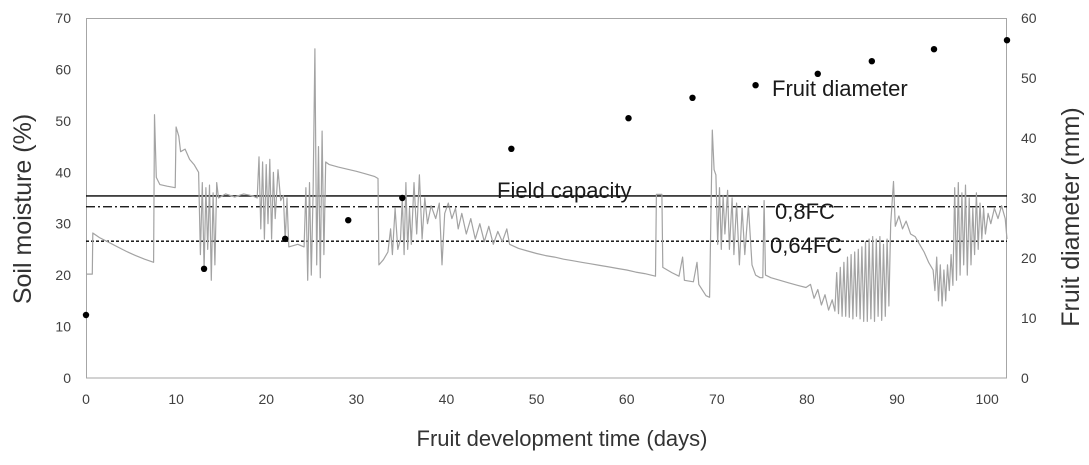  What do you see at coordinates (806, 245) in the screenshot?
I see `0-64fc-label: 0,64FC` at bounding box center [806, 245].